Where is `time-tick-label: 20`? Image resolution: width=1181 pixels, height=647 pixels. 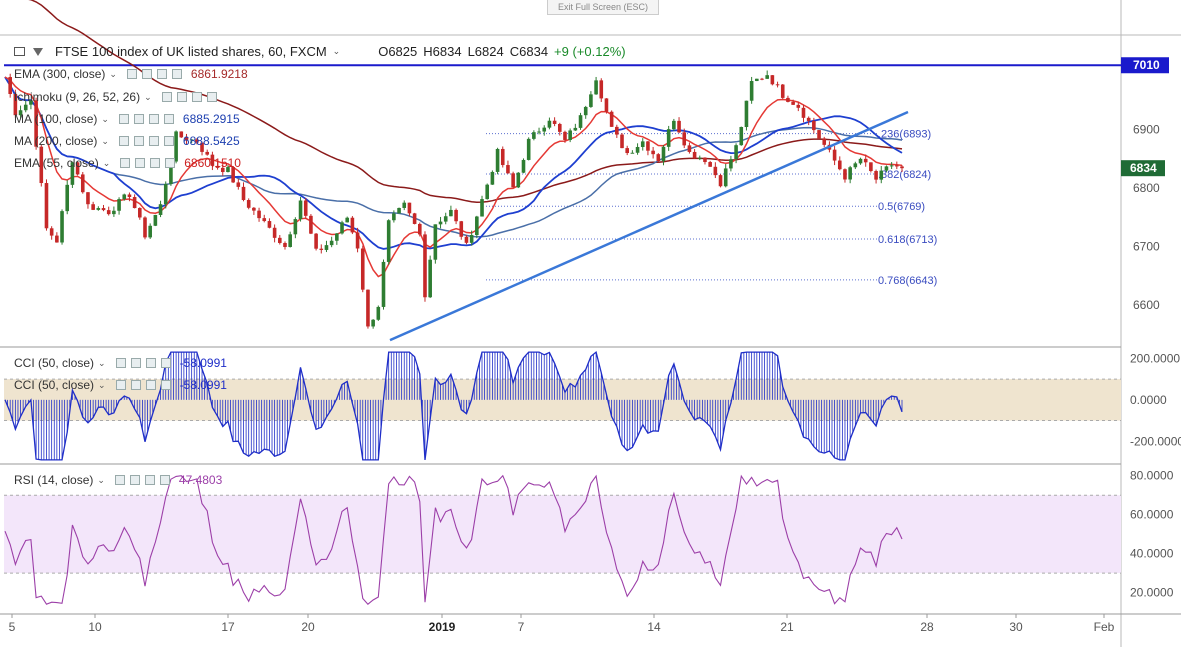 time-tick-label: 20 is located at coordinates (308, 627).